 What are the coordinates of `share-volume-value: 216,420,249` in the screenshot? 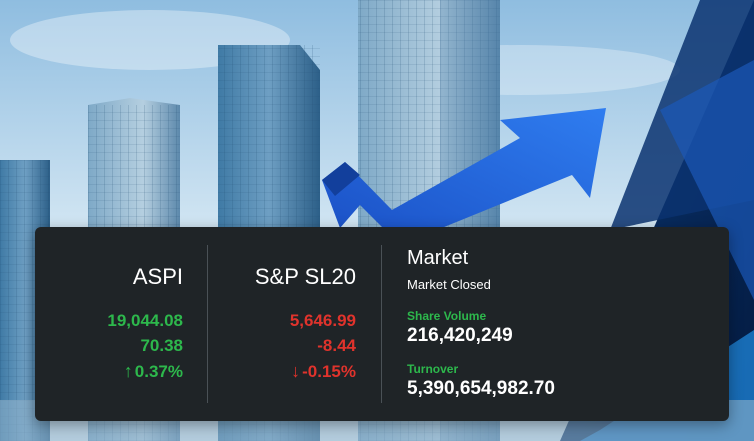 It's located at (460, 335).